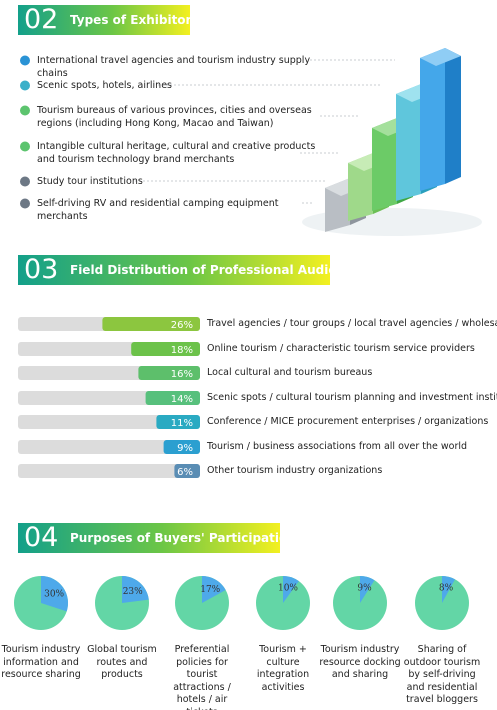 The width and height of the screenshot is (497, 710). What do you see at coordinates (392, 142) in the screenshot?
I see `staircase-illustration` at bounding box center [392, 142].